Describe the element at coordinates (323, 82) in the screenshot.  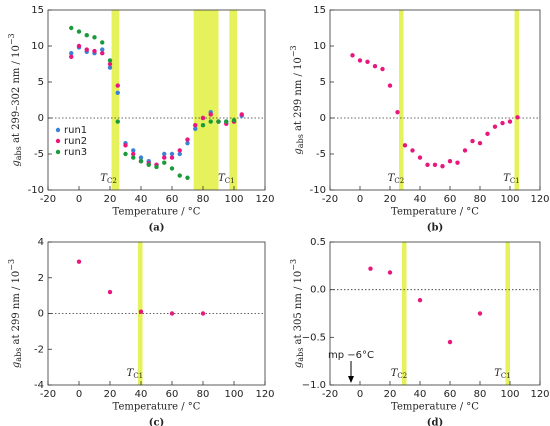
I see `y-tick-label: 5` at that location.